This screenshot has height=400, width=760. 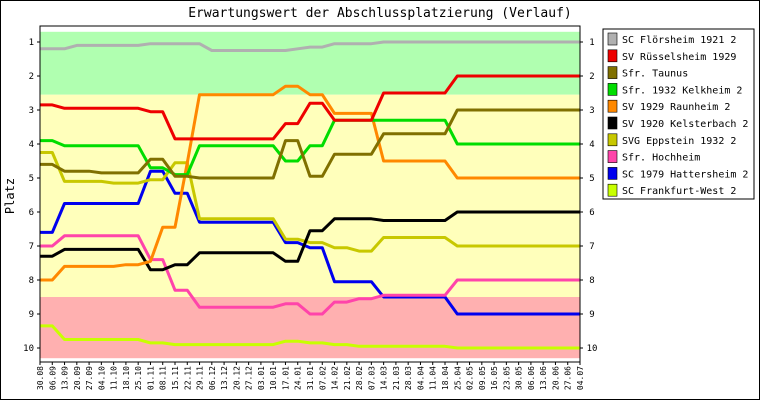 What do you see at coordinates (31, 43) in the screenshot?
I see `y-tick-label-left: 1` at bounding box center [31, 43].